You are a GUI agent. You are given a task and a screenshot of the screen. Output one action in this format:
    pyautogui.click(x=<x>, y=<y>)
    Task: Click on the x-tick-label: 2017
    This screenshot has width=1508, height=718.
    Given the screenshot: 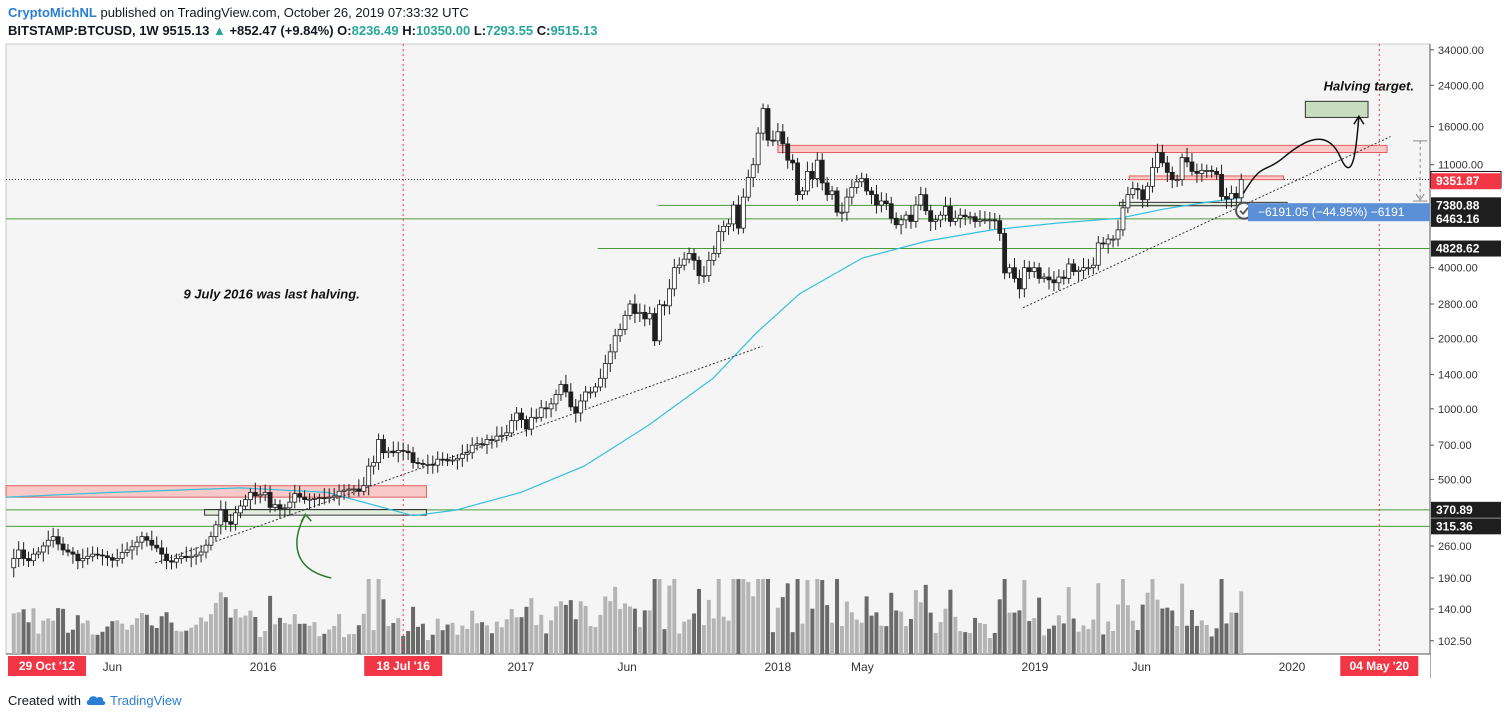 What is the action you would take?
    pyautogui.click(x=520, y=667)
    